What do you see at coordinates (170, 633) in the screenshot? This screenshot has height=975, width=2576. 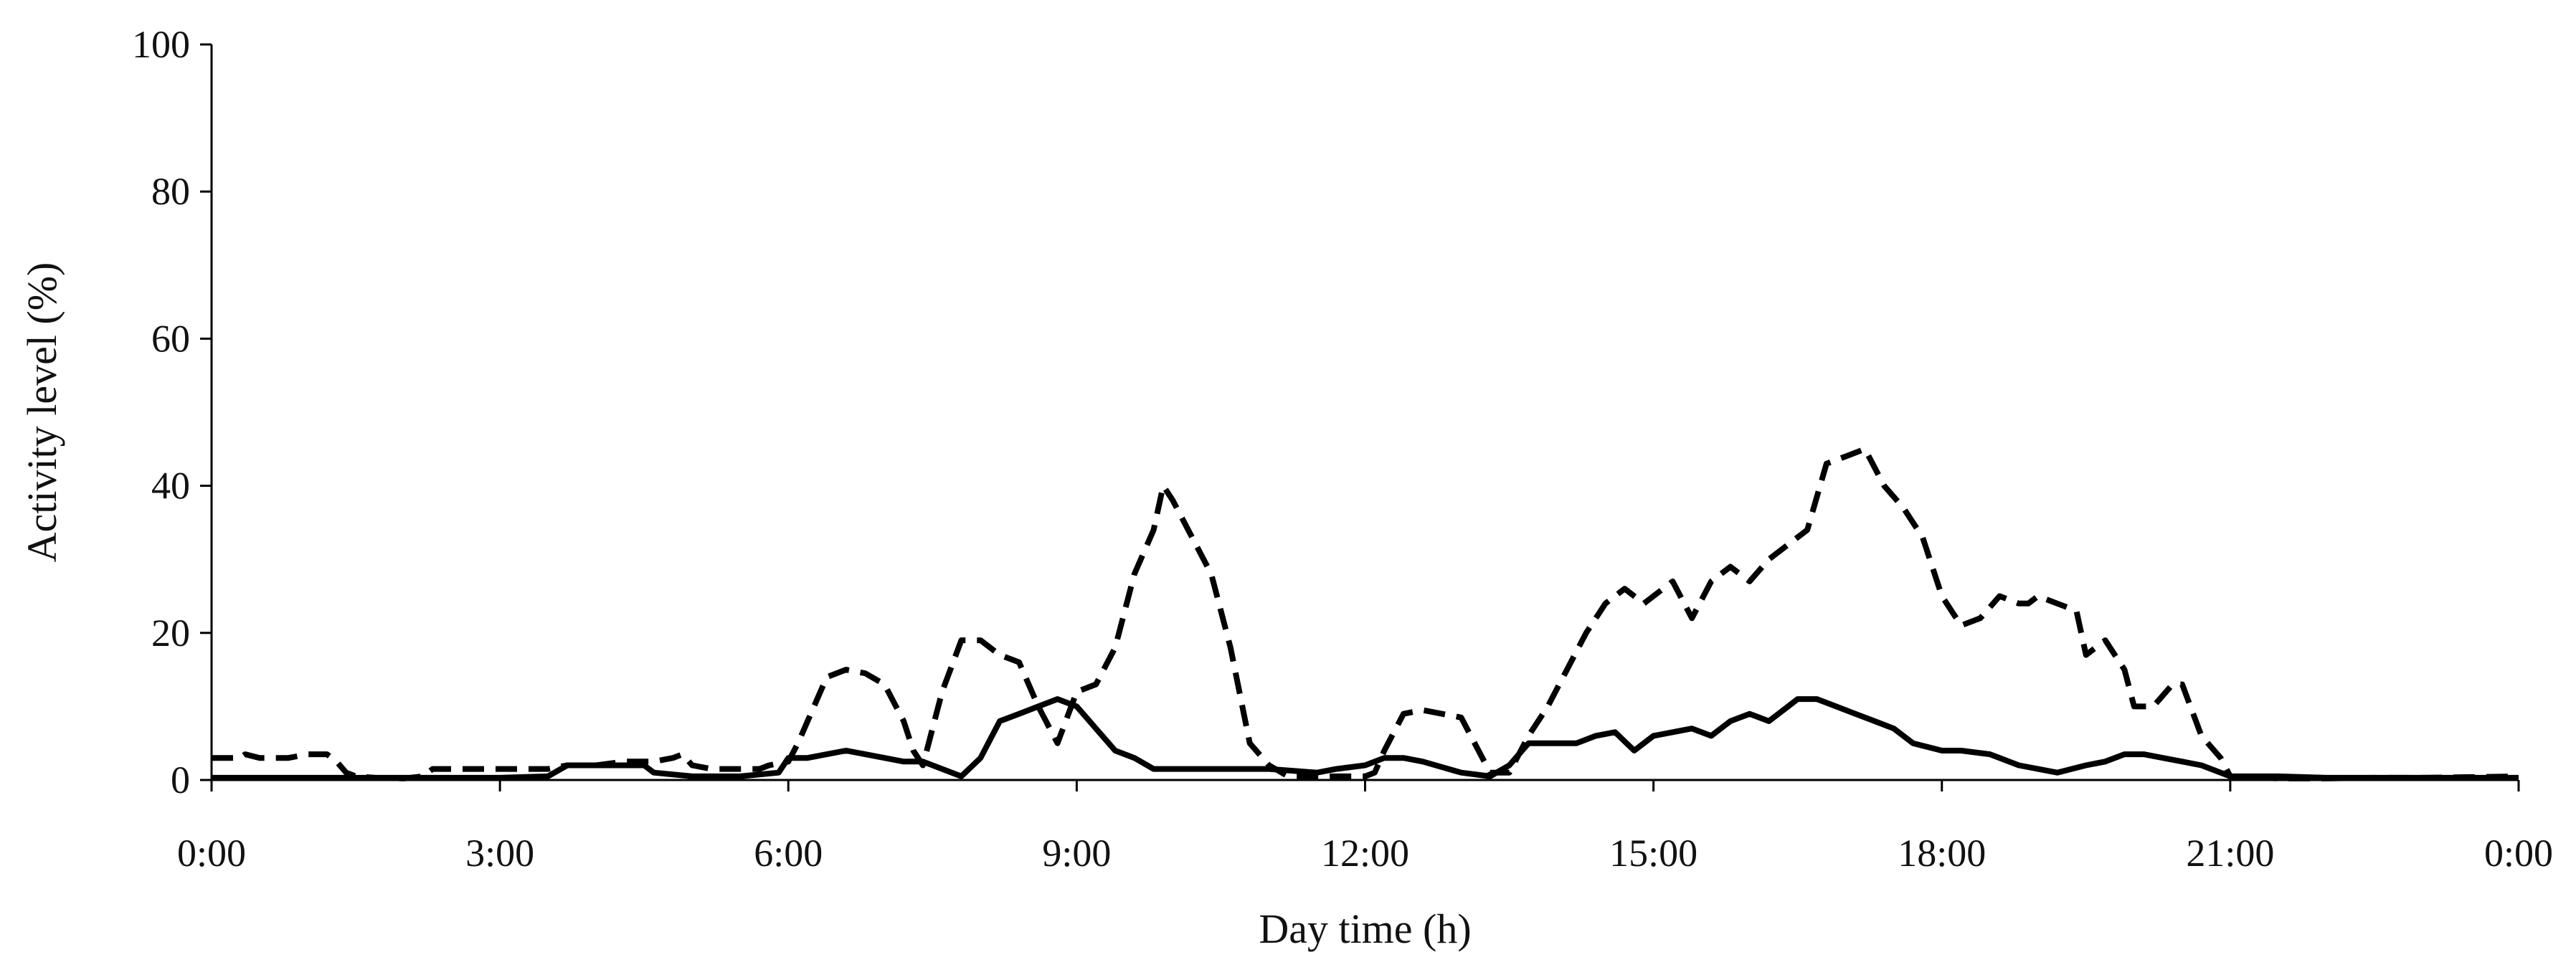 I see `y-tick-label: 20` at bounding box center [170, 633].